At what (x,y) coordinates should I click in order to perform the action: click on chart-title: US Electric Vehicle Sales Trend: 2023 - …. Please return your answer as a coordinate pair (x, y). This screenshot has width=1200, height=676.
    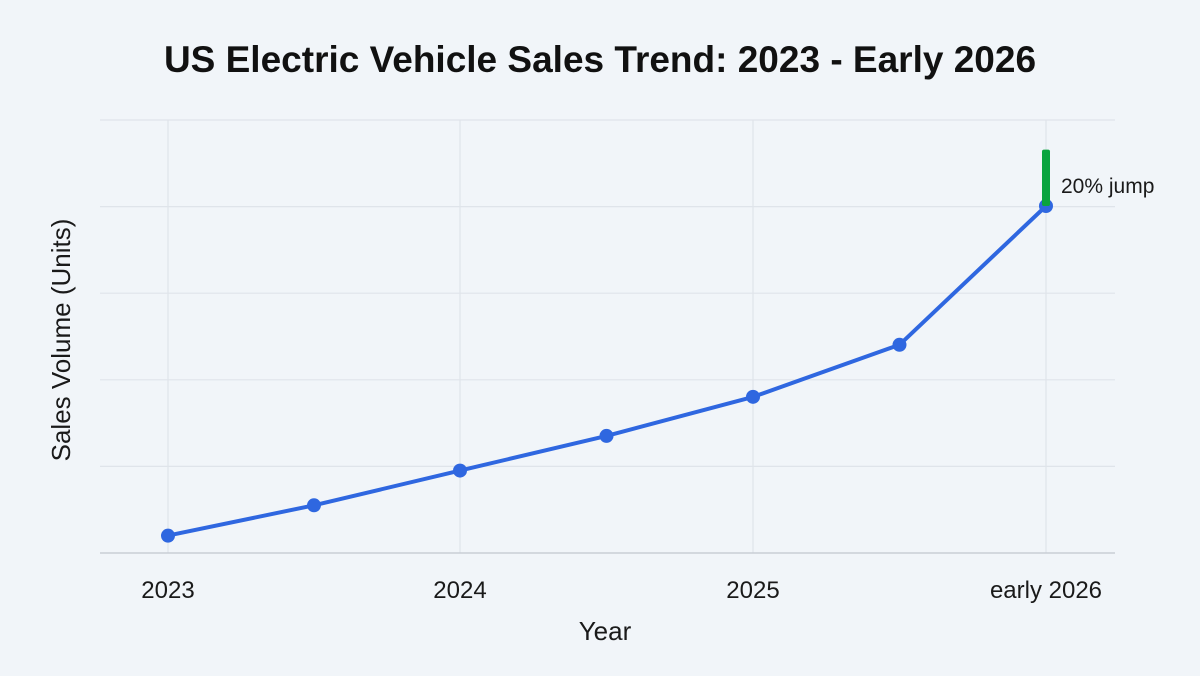
    Looking at the image, I should click on (600, 59).